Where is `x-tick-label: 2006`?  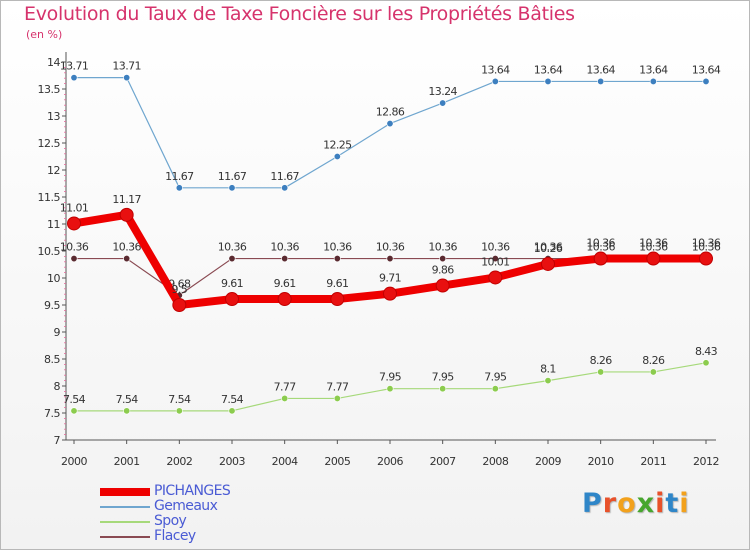
x-tick-label: 2006 is located at coordinates (390, 461).